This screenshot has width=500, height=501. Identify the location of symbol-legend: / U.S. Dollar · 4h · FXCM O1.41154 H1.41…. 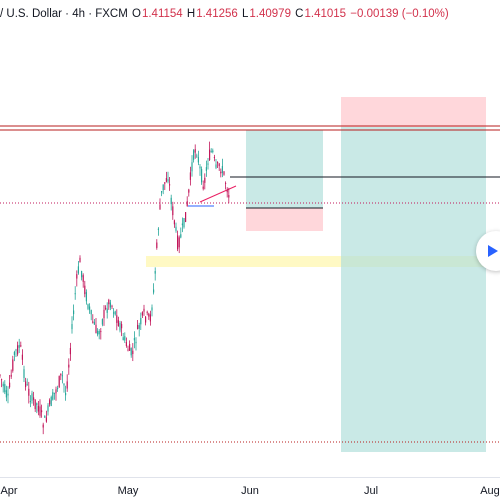
(225, 16).